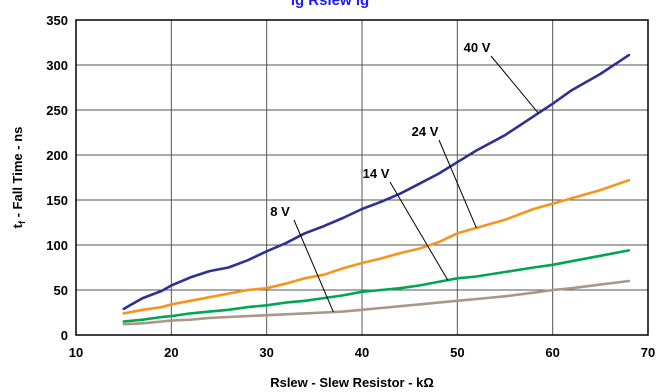 The image size is (660, 392). I want to click on y-axis-title: tf - Fall Time - ns, so click(18, 178).